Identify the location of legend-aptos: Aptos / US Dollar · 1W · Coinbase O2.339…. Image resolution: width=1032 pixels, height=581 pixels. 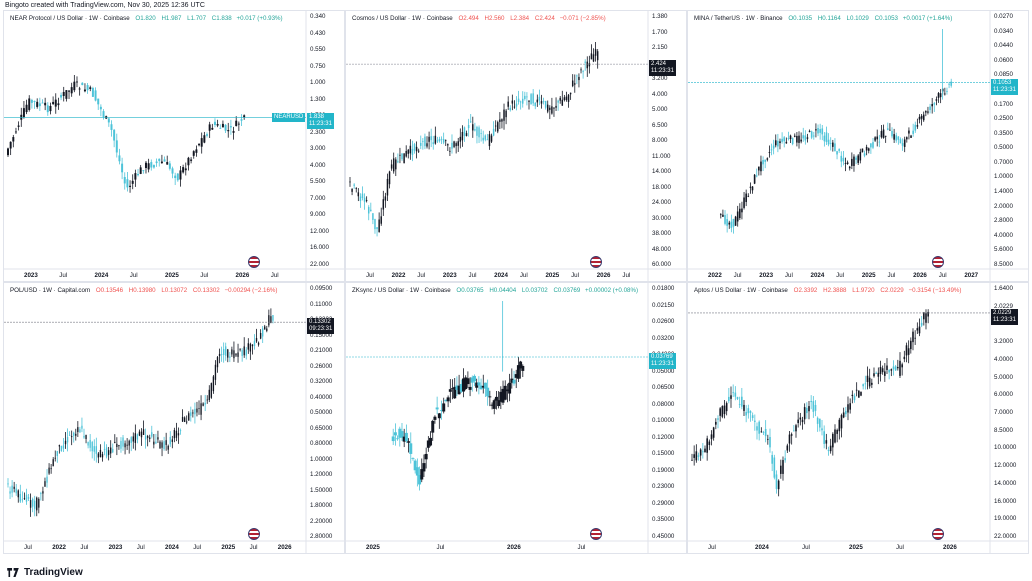
(827, 290).